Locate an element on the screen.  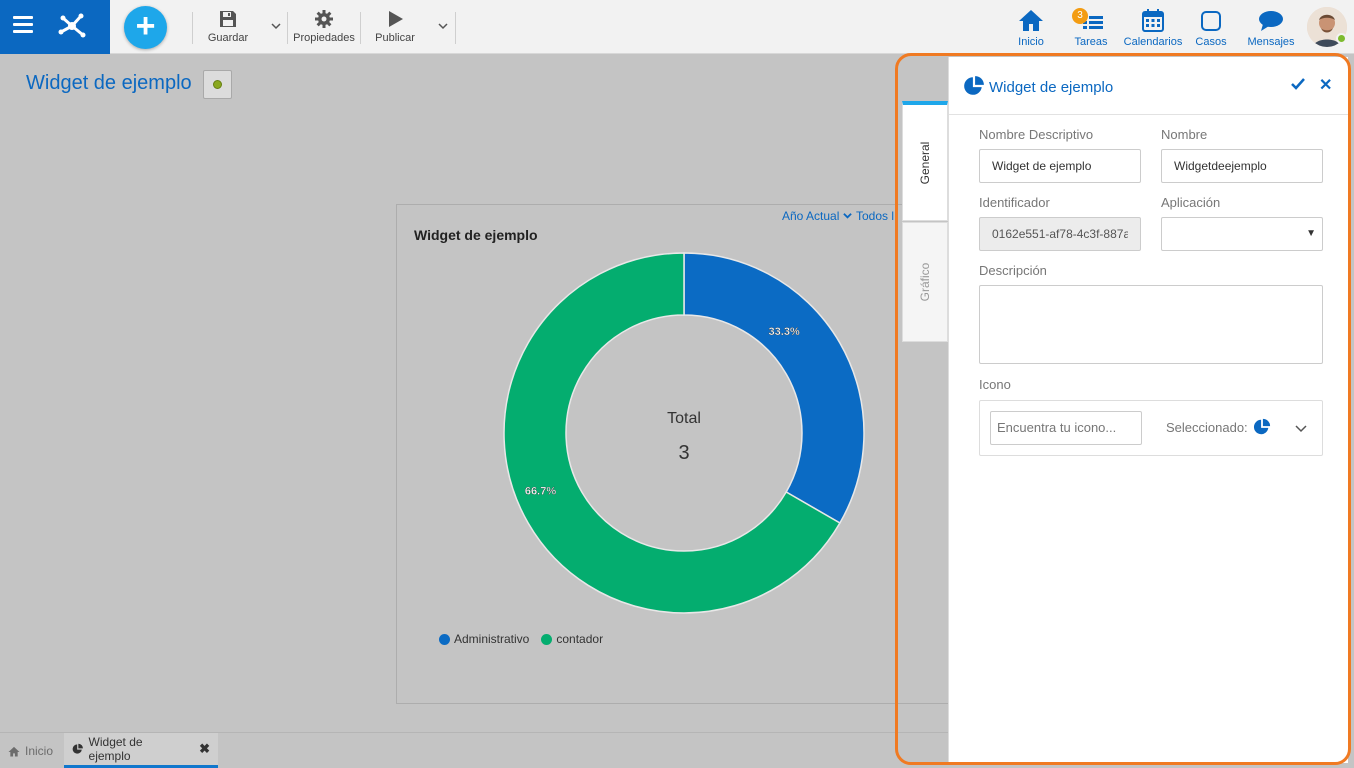
close-tab-icon: ✖ is located at coordinates (204, 748).